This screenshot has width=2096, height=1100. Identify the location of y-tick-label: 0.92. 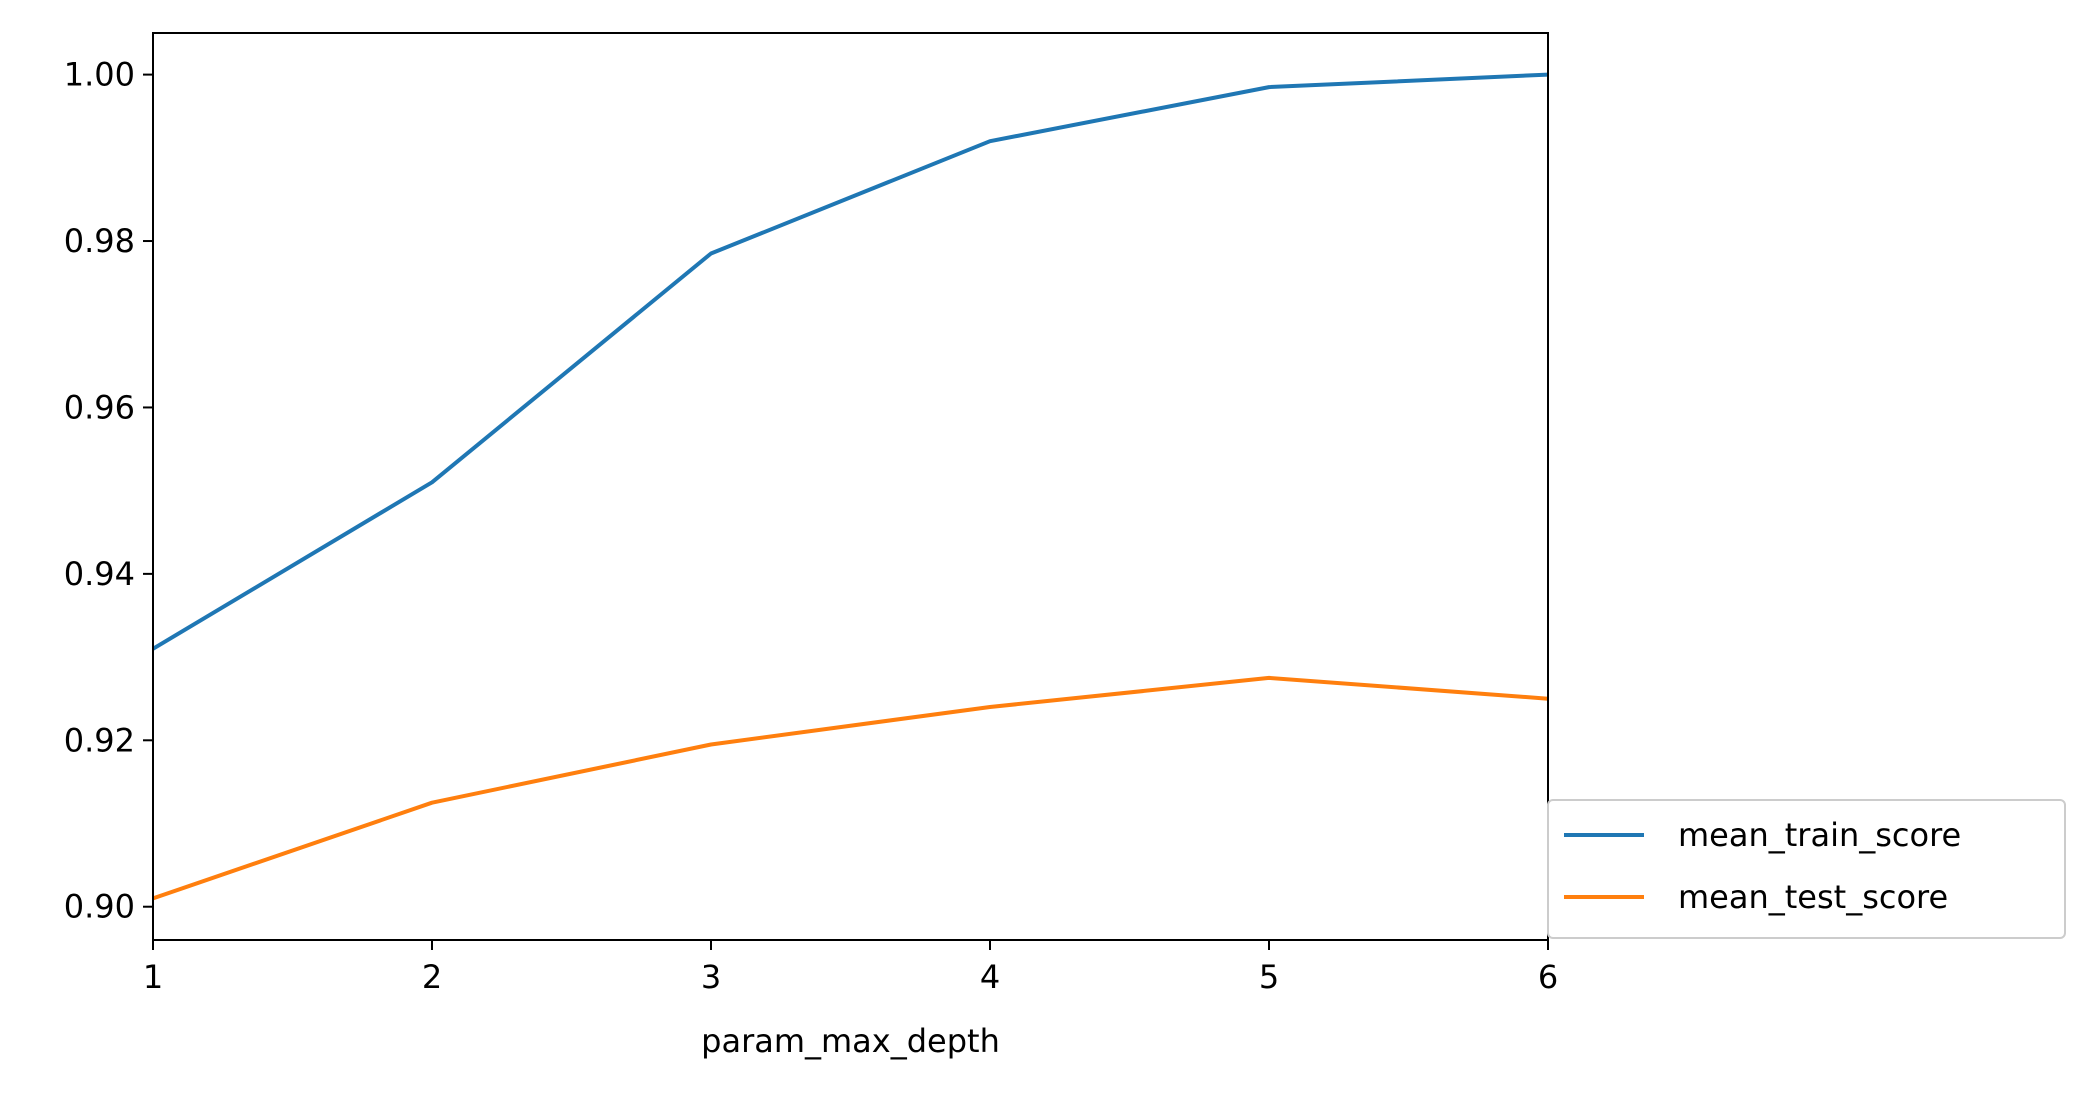
(99, 740).